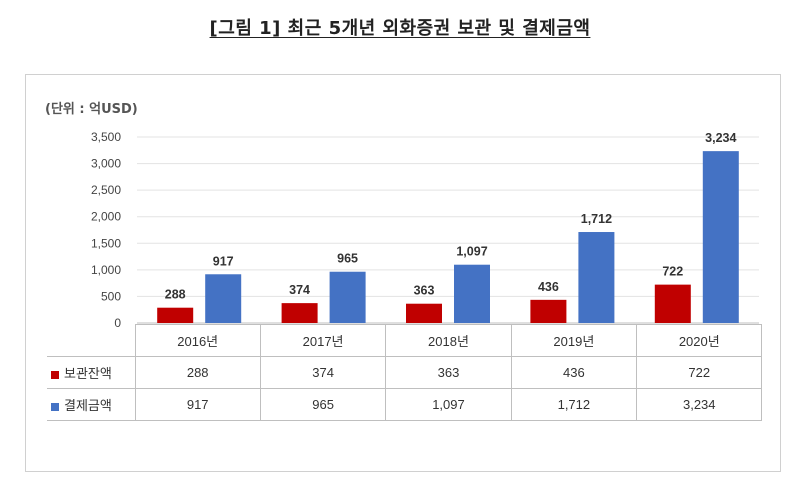 This screenshot has height=488, width=800. Describe the element at coordinates (111, 296) in the screenshot. I see `y-tick-label: 500` at that location.